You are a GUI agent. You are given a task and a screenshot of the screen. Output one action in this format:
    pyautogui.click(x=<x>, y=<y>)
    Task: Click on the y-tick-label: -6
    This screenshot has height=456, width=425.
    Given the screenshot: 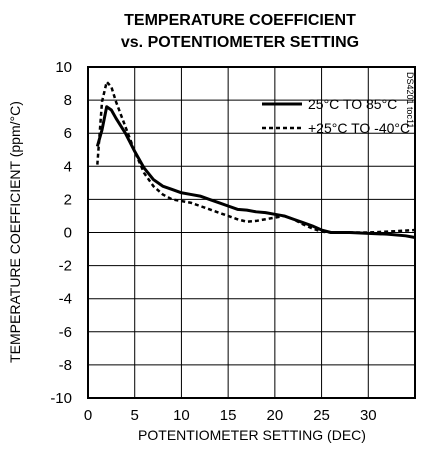 What is the action you would take?
    pyautogui.click(x=65, y=332)
    